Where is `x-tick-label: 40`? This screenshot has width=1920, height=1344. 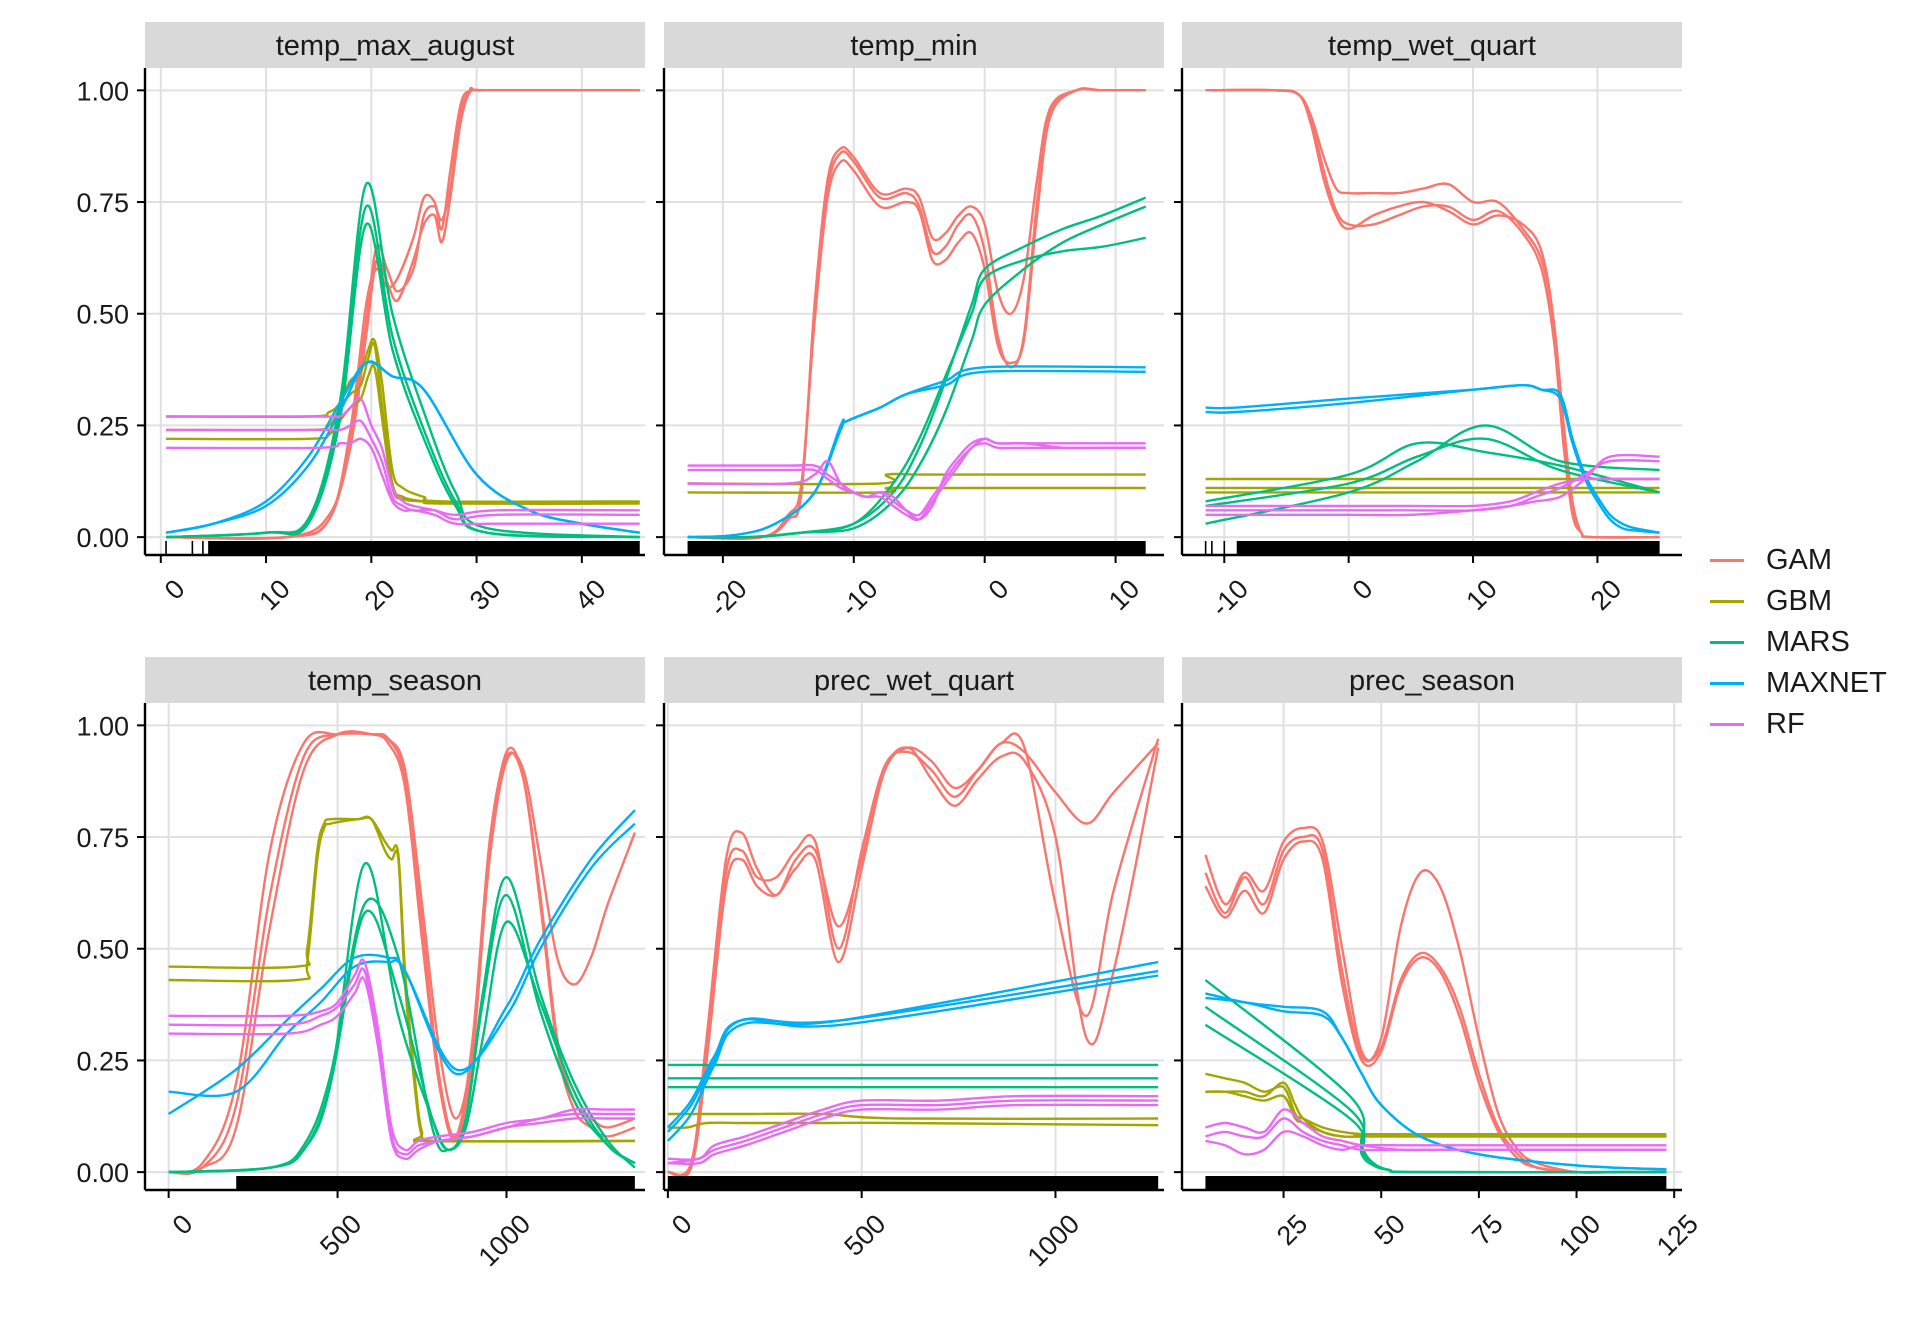 x-tick-label: 40 is located at coordinates (590, 595).